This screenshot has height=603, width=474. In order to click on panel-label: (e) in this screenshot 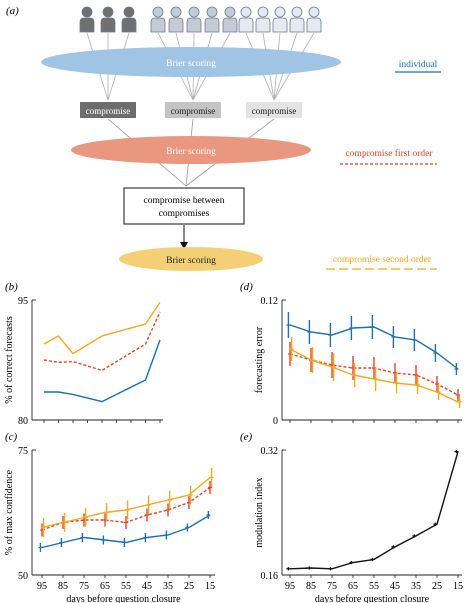, I will do `click(246, 437)`.